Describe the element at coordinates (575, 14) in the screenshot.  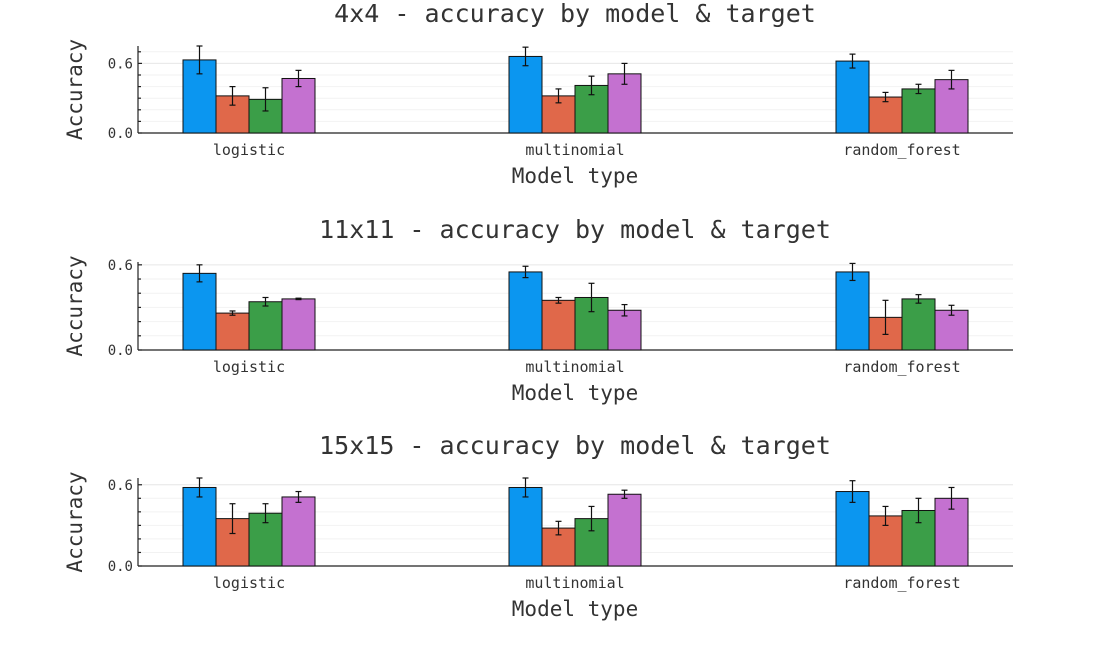
I see `chart-title: 4x4 - accuracy by model & target` at that location.